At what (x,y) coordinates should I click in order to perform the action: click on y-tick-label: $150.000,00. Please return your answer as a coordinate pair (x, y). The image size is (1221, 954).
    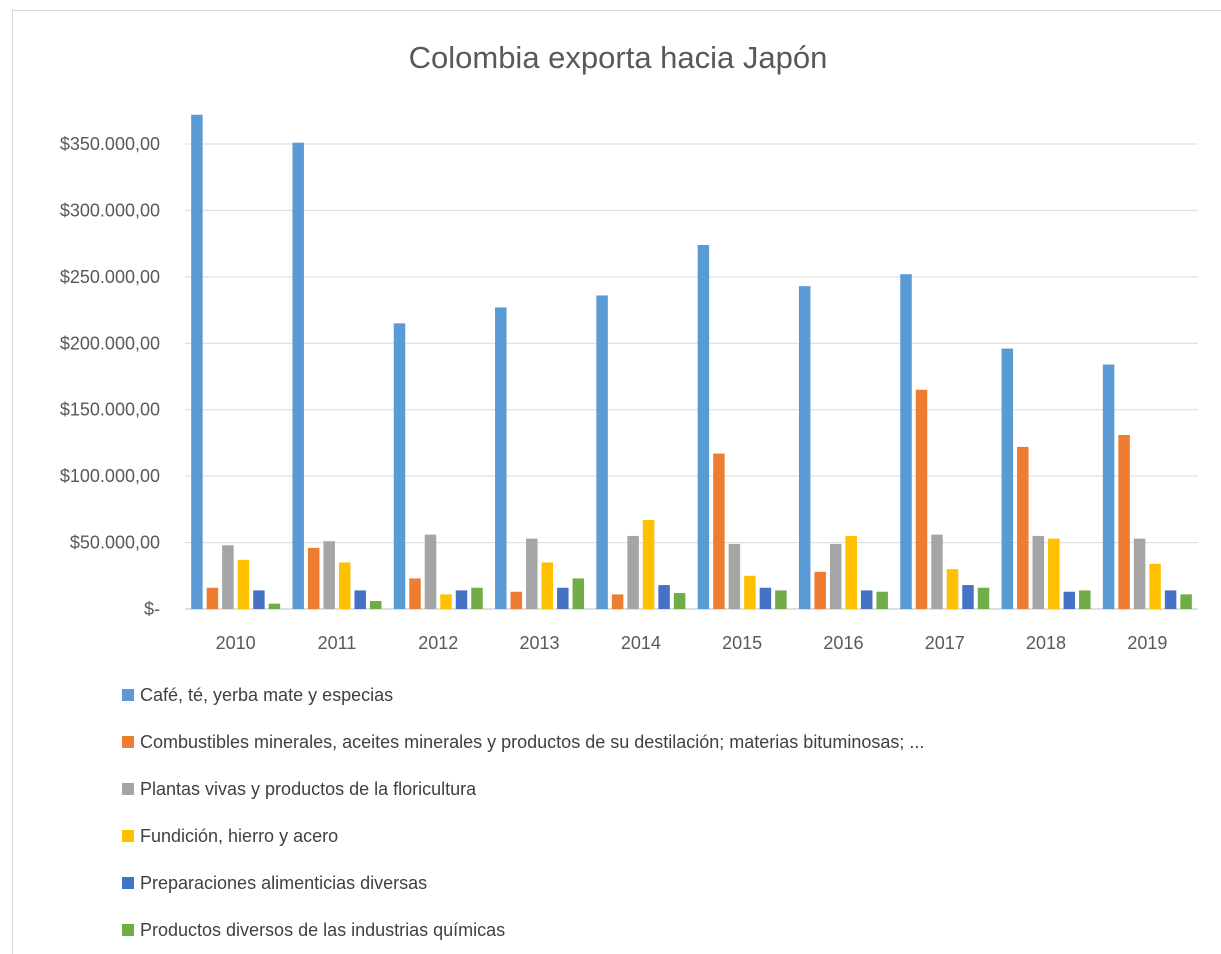
    Looking at the image, I should click on (110, 410).